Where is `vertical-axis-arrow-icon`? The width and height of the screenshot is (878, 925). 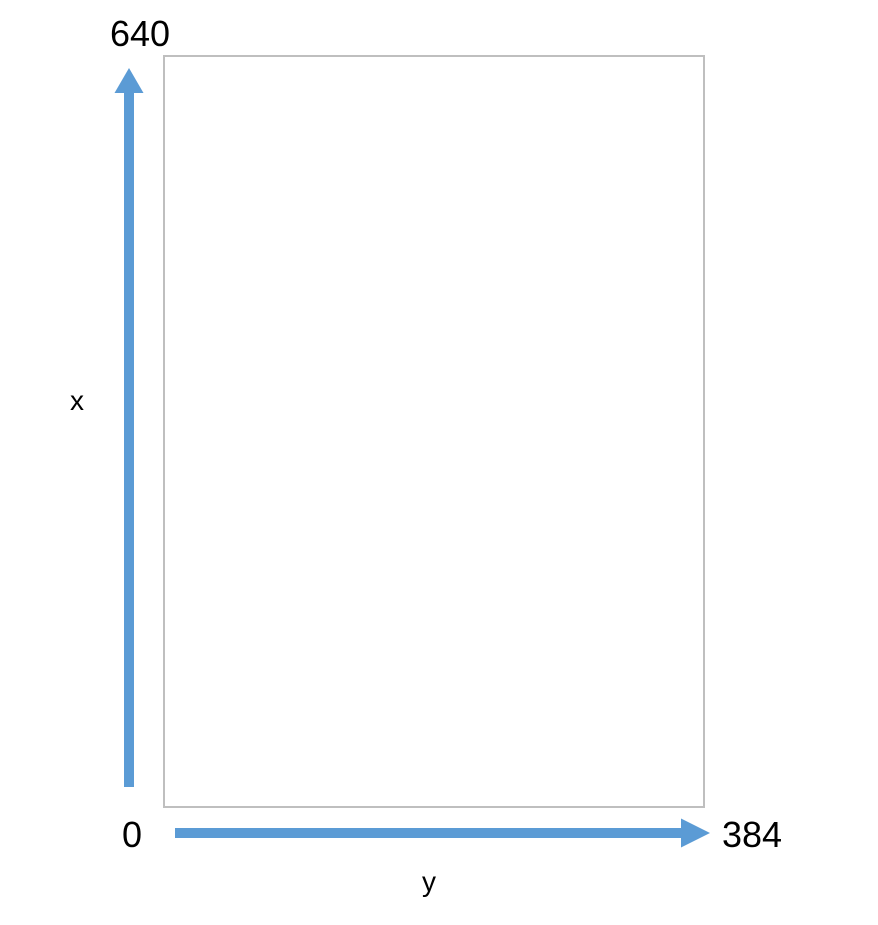 vertical-axis-arrow-icon is located at coordinates (129, 427).